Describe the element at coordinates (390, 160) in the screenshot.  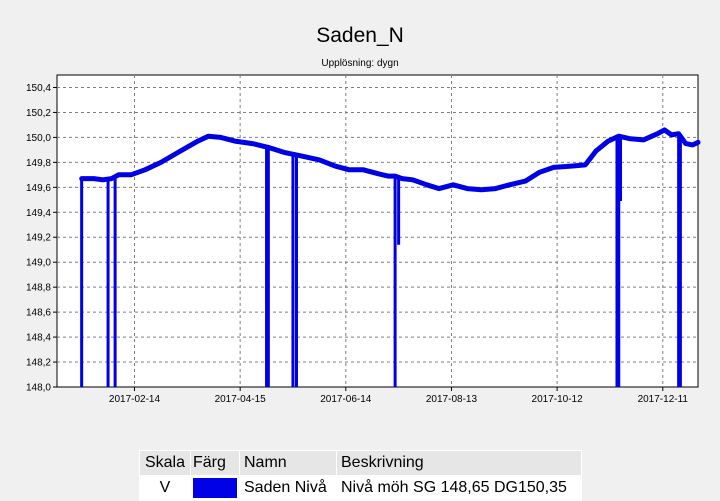
I see `series-line` at that location.